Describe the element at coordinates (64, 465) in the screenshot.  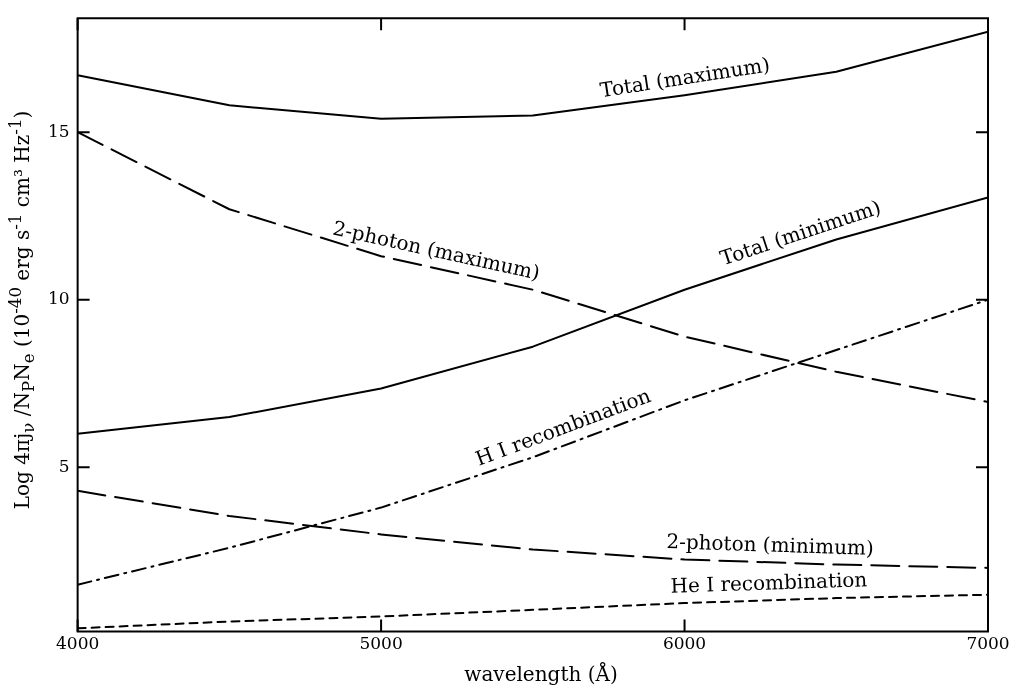
I see `y-tick-label: 5` at that location.